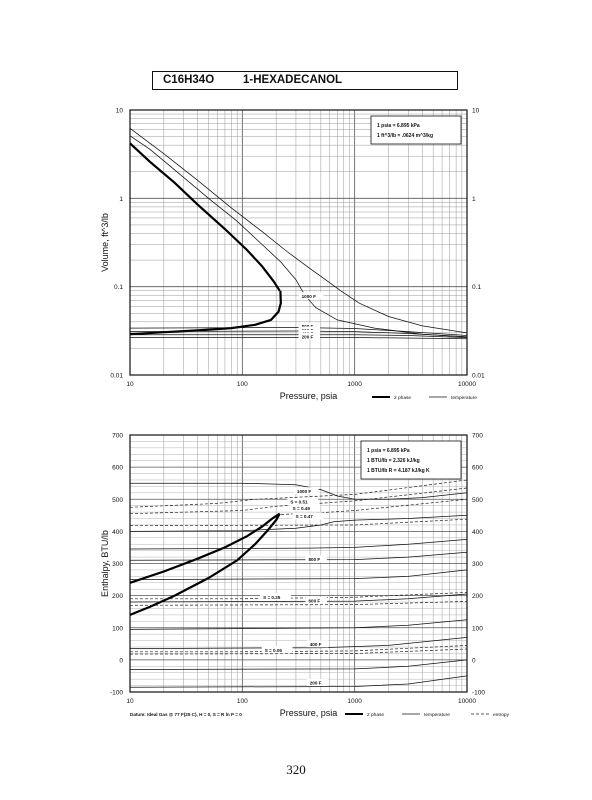 This screenshot has height=800, width=592. I want to click on y-tick-label-left: 100, so click(117, 628).